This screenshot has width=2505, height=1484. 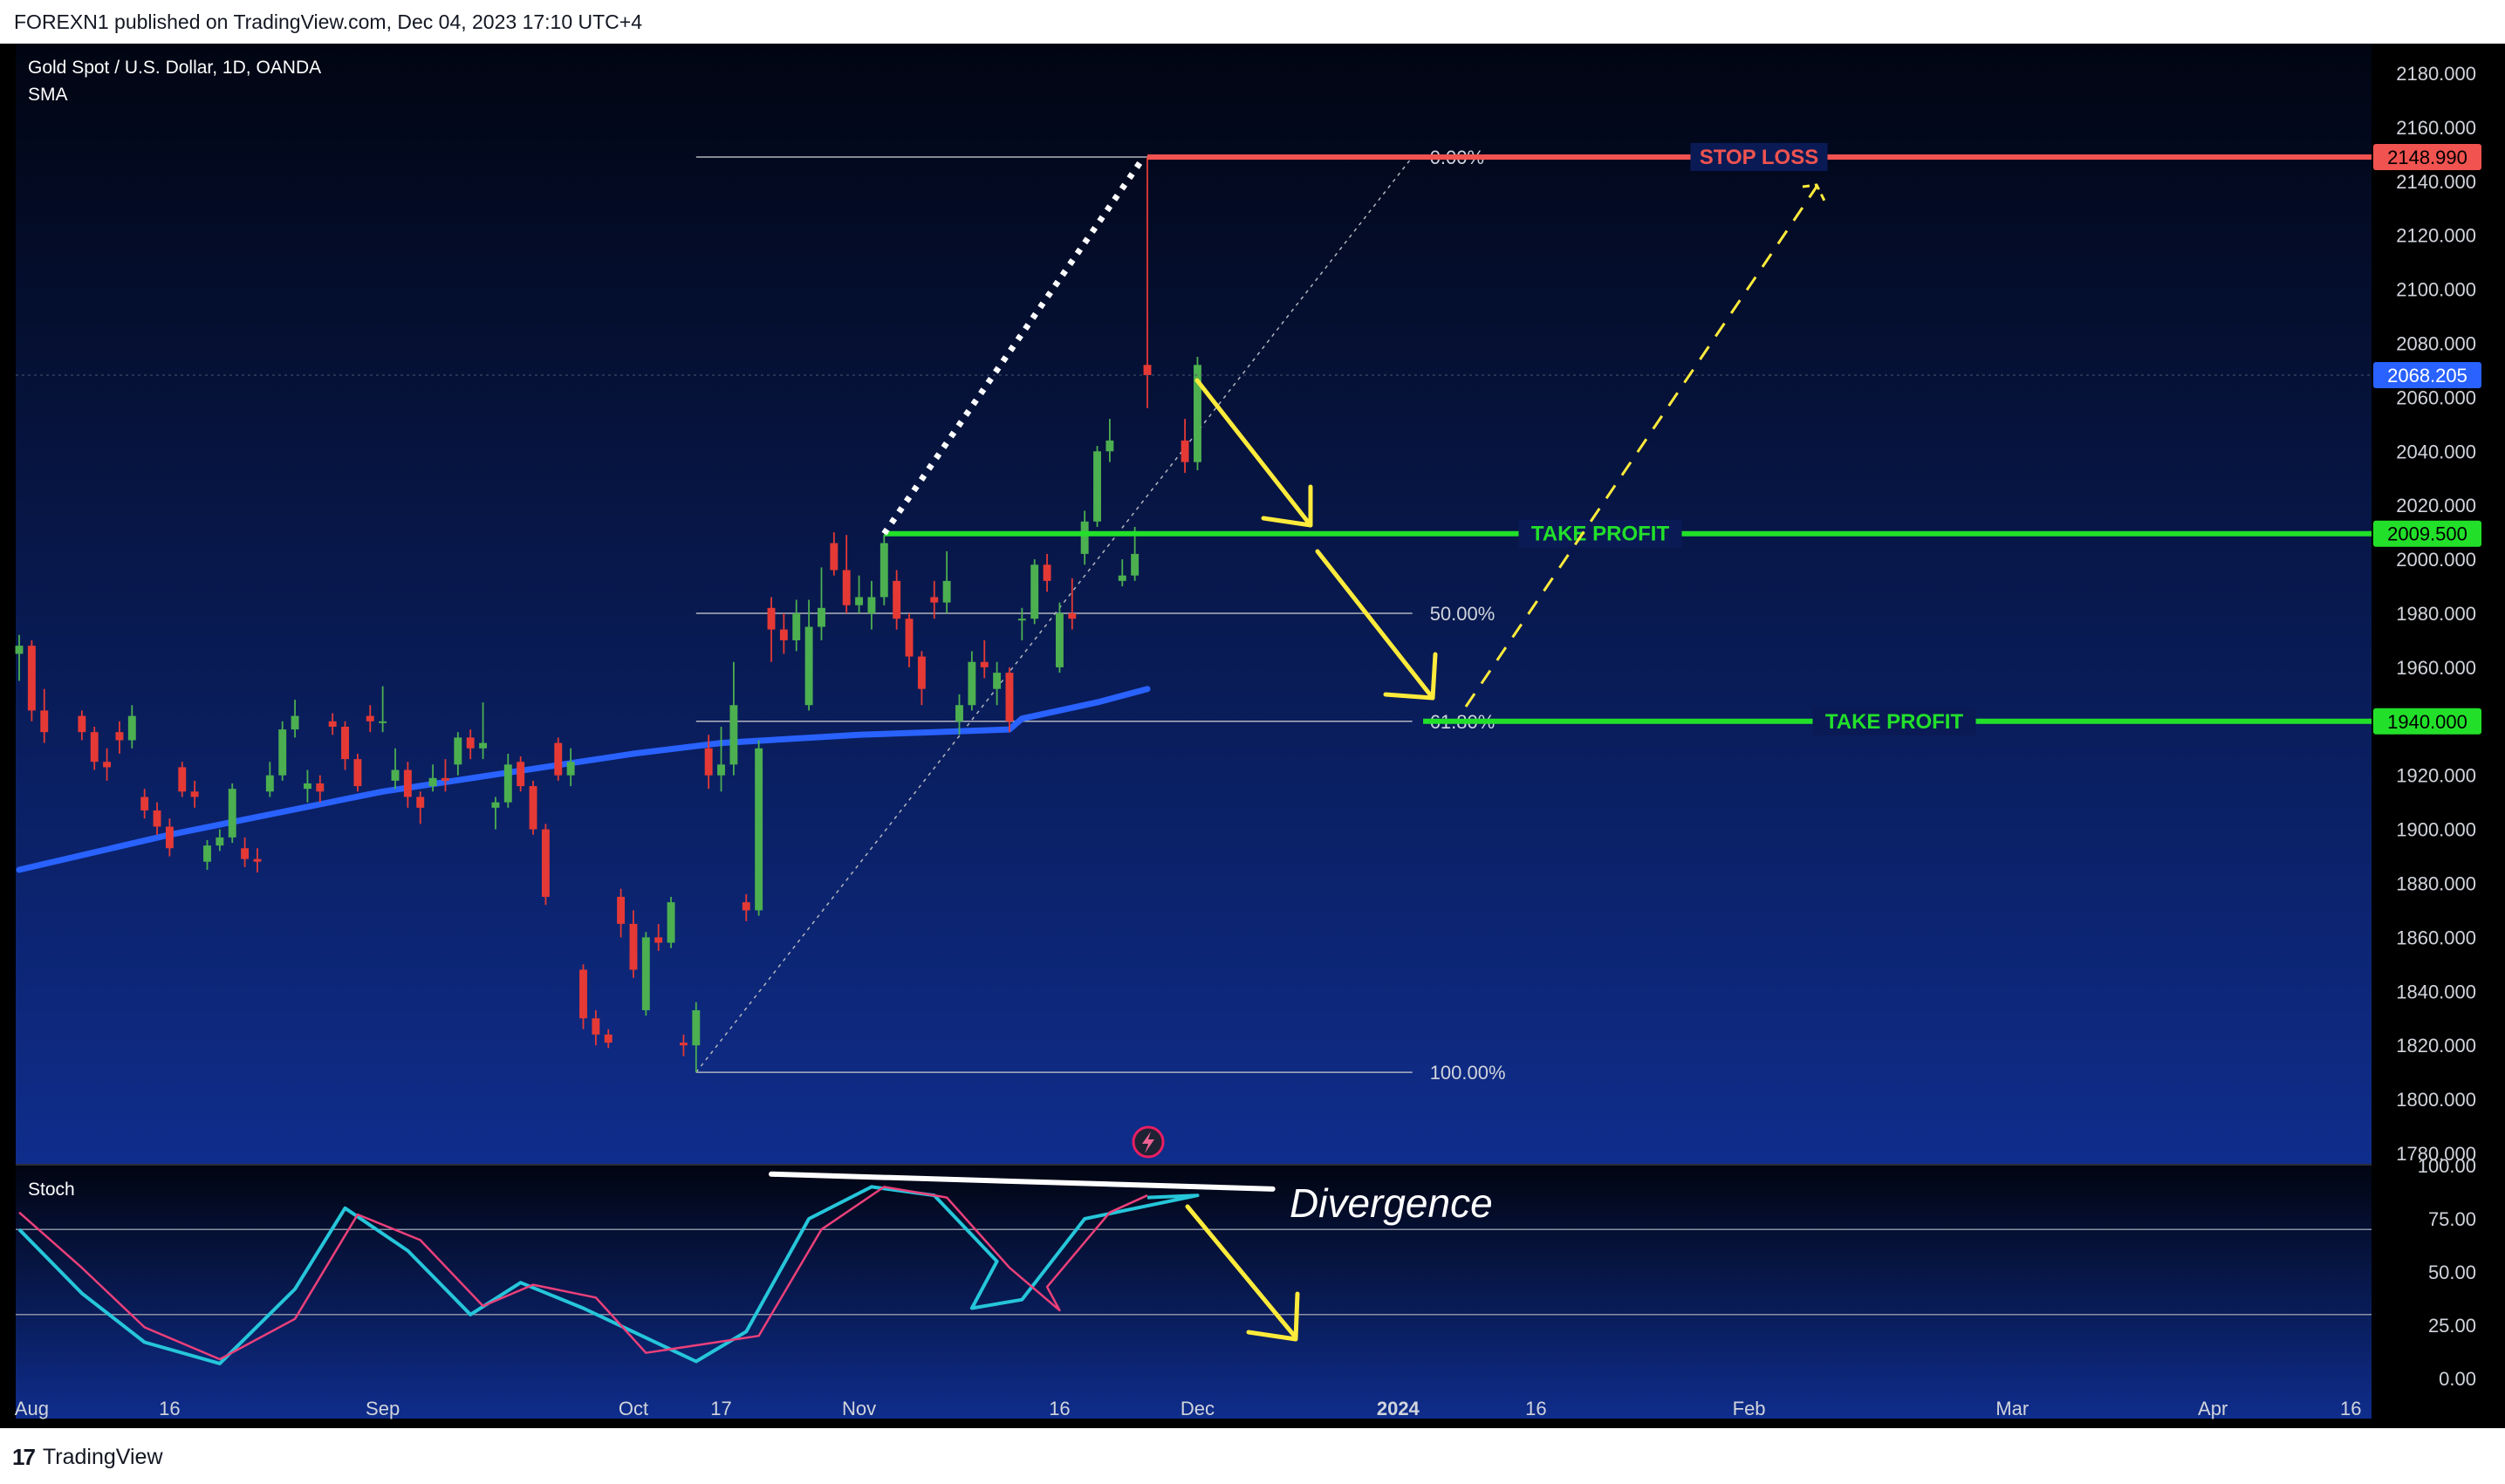 I want to click on time-tick-label: Mar, so click(x=2012, y=1408).